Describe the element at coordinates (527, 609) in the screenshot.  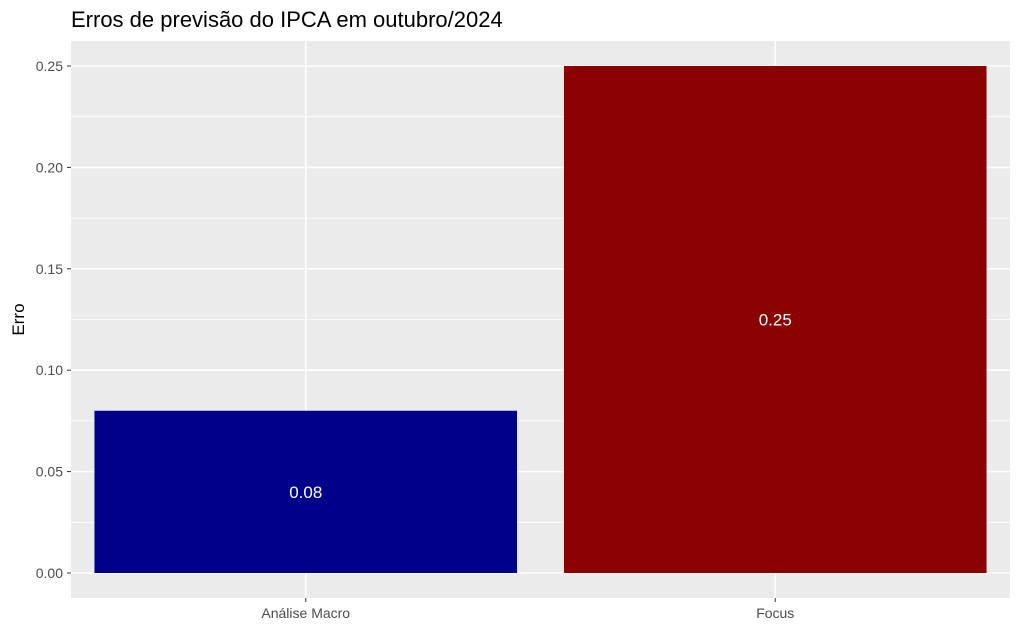
I see `x-axis-ticks: Análise Macro Focus` at that location.